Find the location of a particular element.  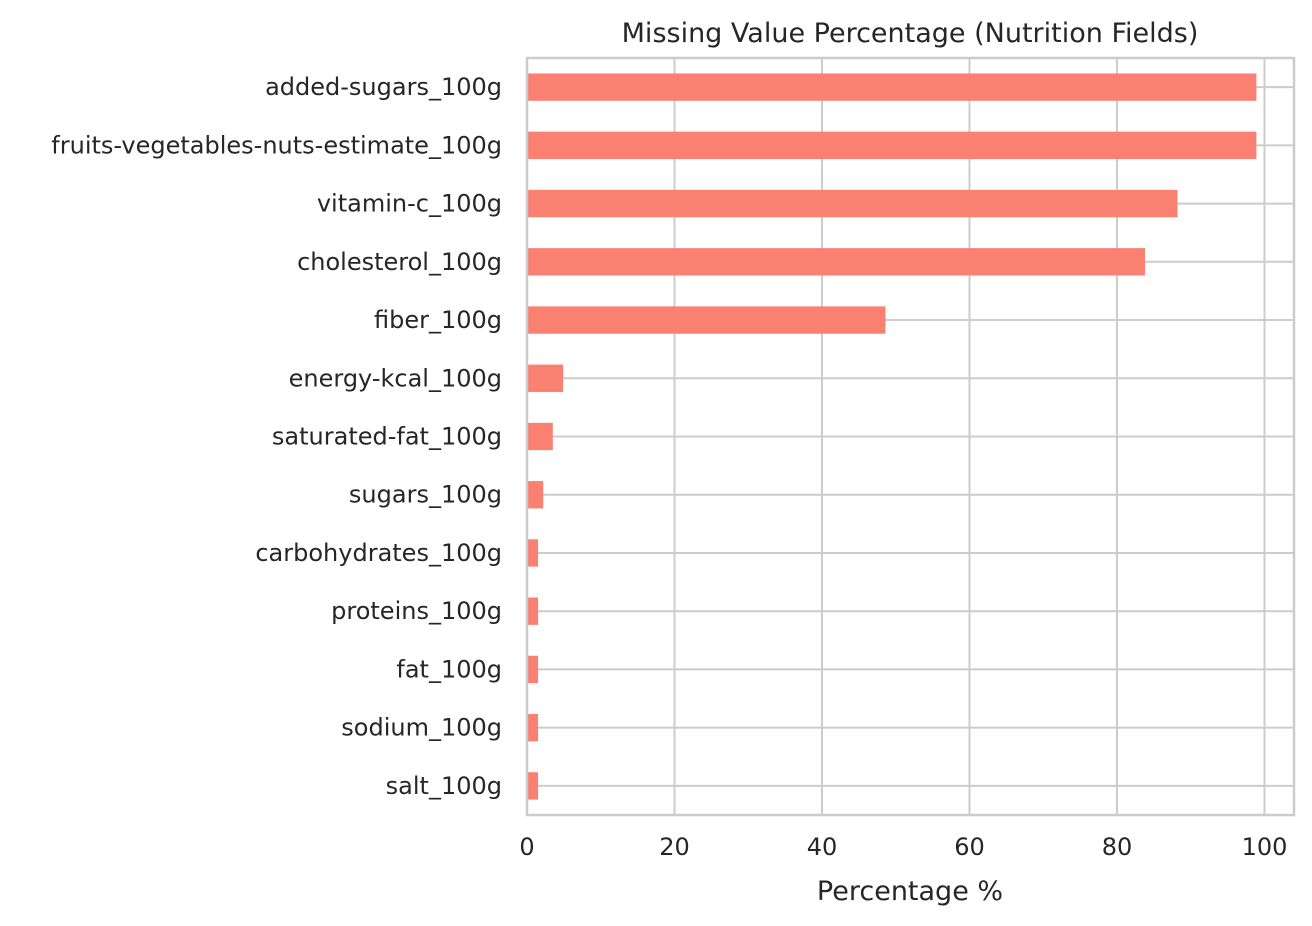

bar-cholesterol_100g is located at coordinates (836, 262).